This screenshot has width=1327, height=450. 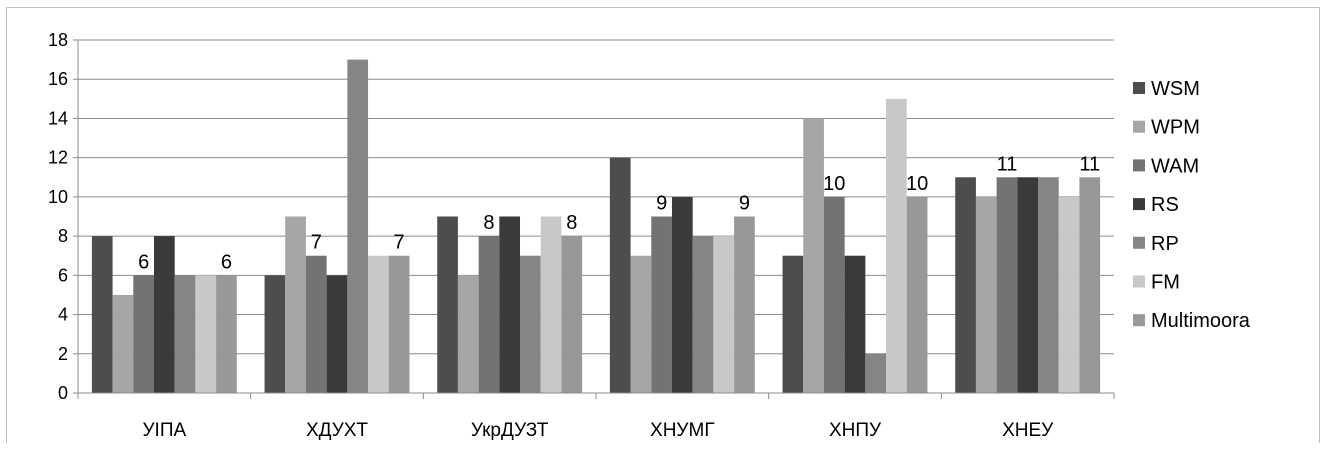 What do you see at coordinates (6, 225) in the screenshot?
I see `chart-frame-left-edge` at bounding box center [6, 225].